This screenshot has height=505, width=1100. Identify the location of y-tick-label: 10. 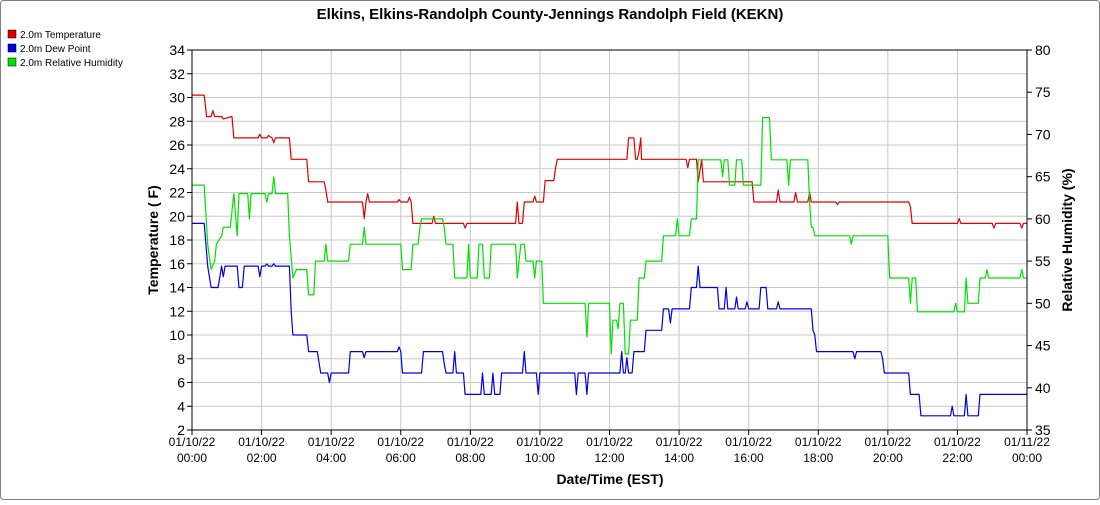
(177, 335).